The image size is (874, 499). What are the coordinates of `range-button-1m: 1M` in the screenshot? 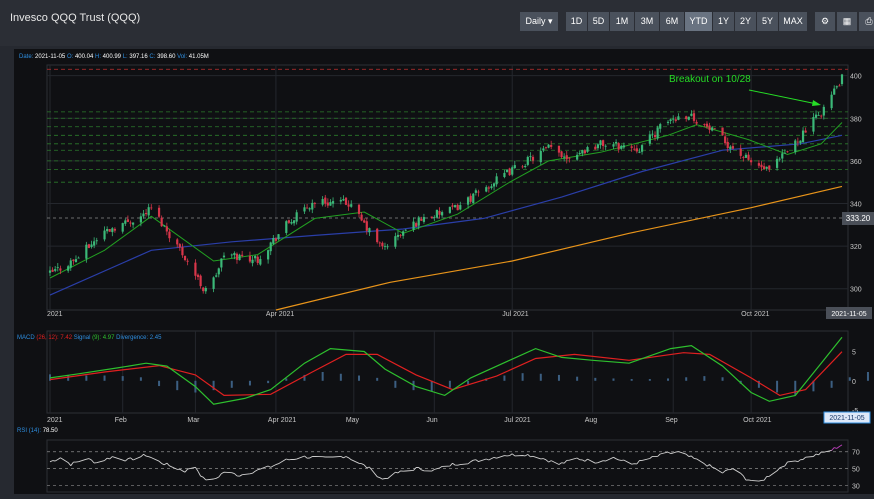 It's located at (622, 21).